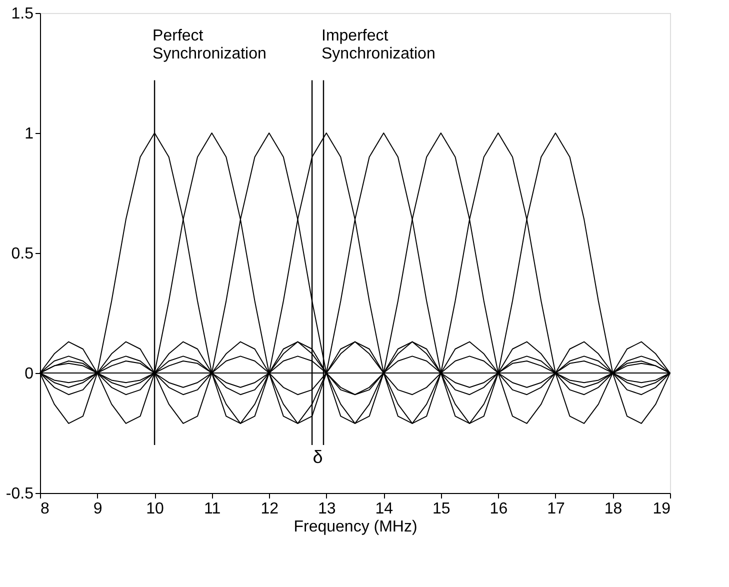 This screenshot has height=587, width=729. I want to click on annotation: δ, so click(317, 457).